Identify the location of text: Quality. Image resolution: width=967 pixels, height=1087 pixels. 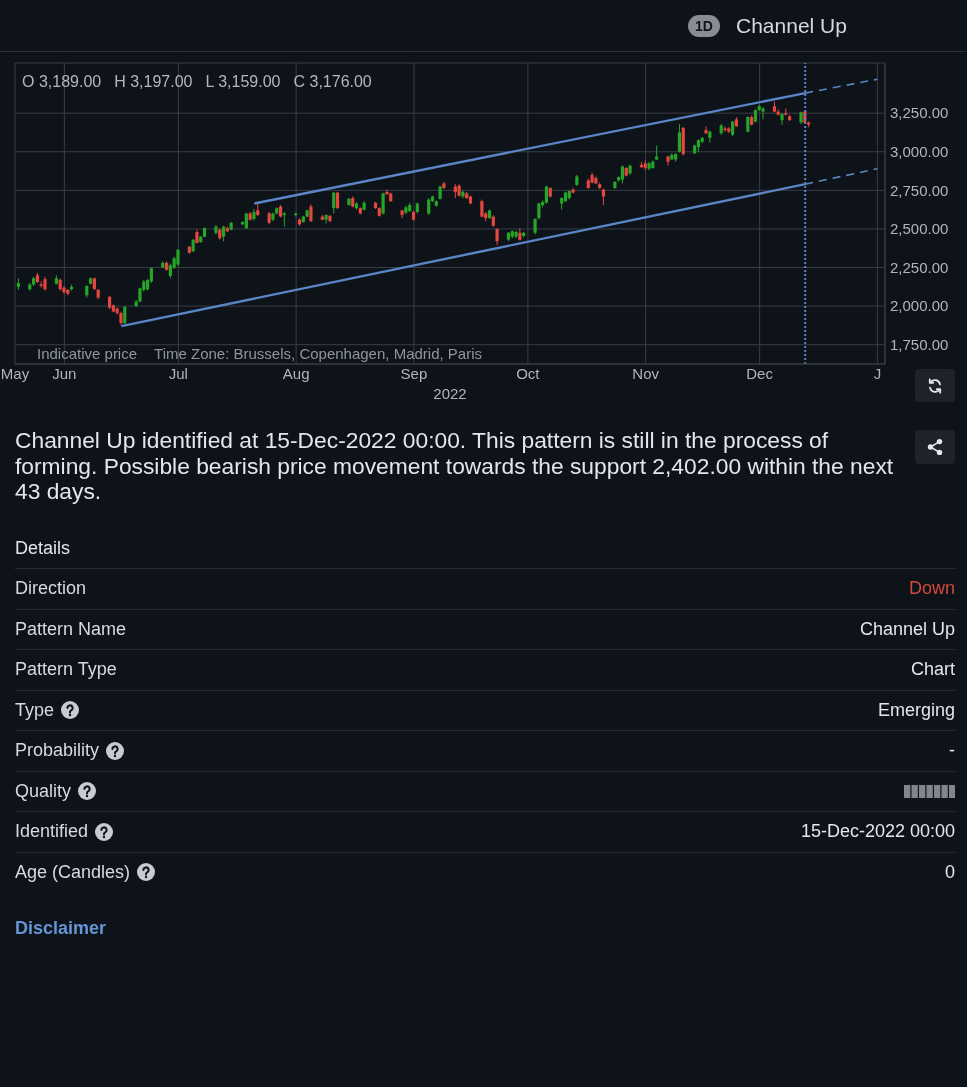
(43, 791).